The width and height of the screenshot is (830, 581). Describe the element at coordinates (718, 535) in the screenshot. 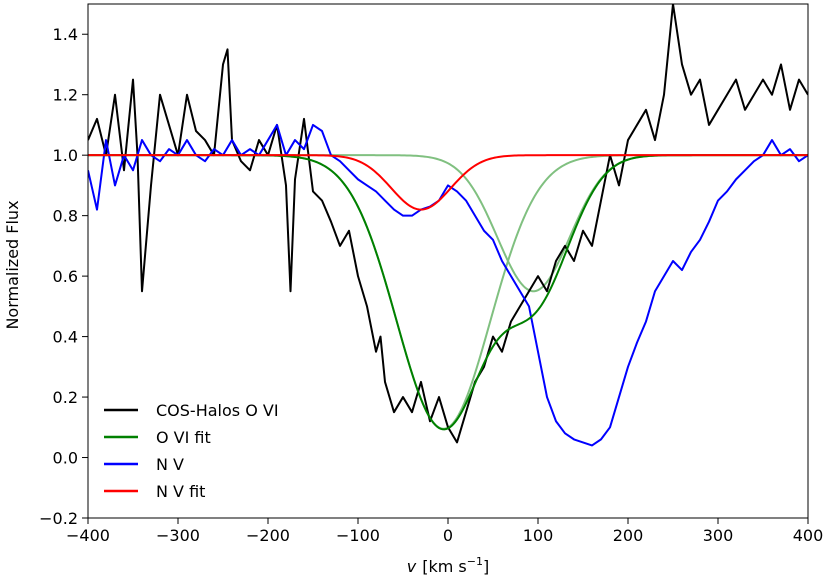

I see `x-tick-label: 300` at that location.